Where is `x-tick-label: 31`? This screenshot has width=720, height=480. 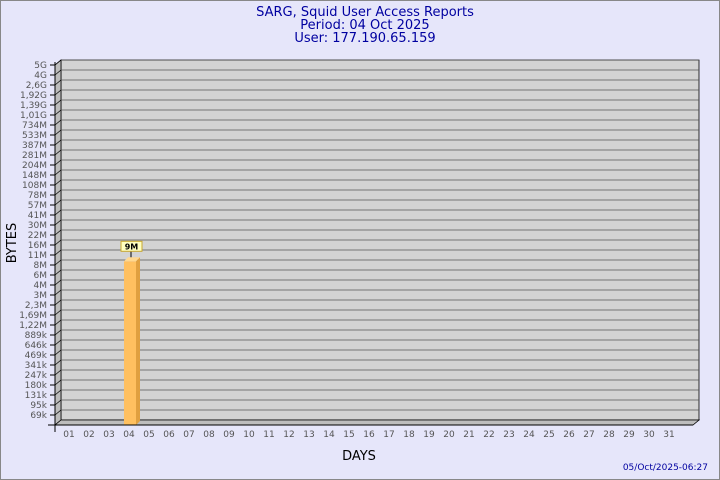
x-tick-label: 31 is located at coordinates (668, 435).